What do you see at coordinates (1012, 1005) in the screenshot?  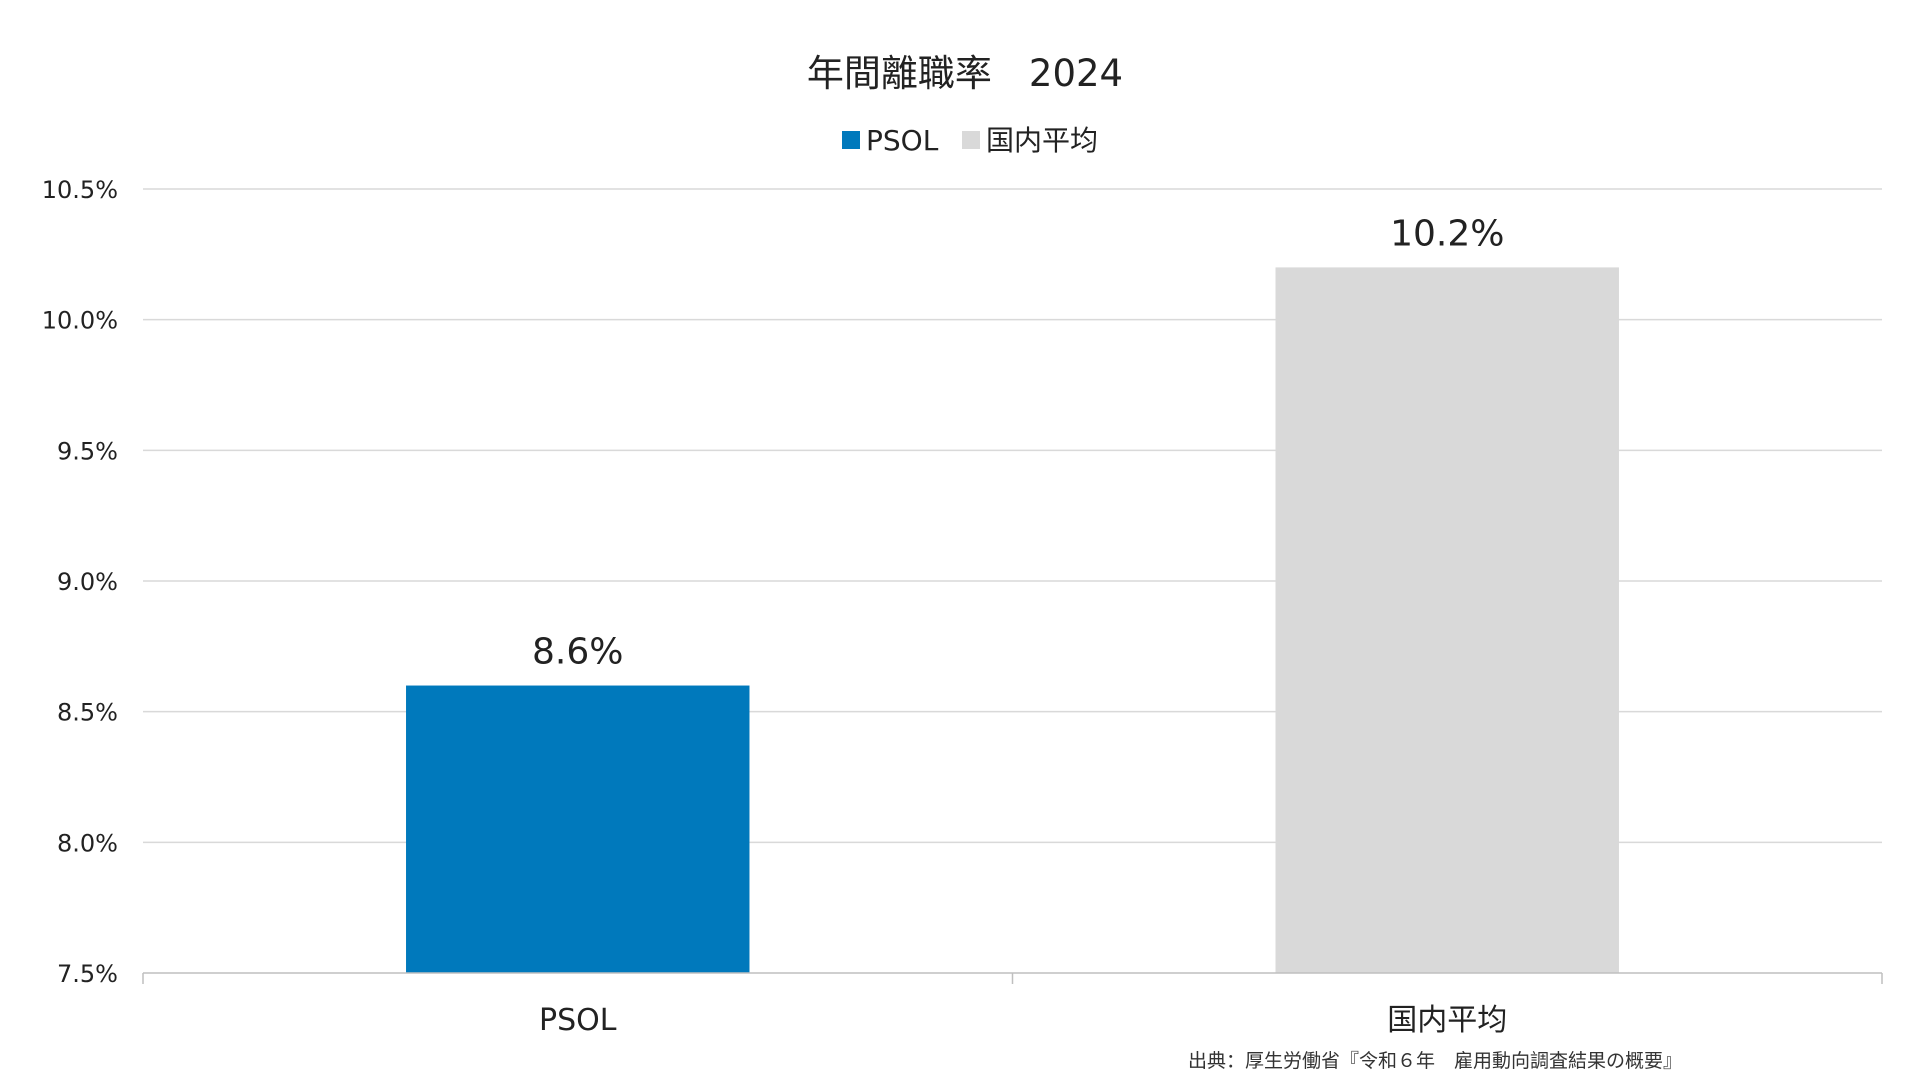 I see `x-axis: PSOL 国内平均` at bounding box center [1012, 1005].